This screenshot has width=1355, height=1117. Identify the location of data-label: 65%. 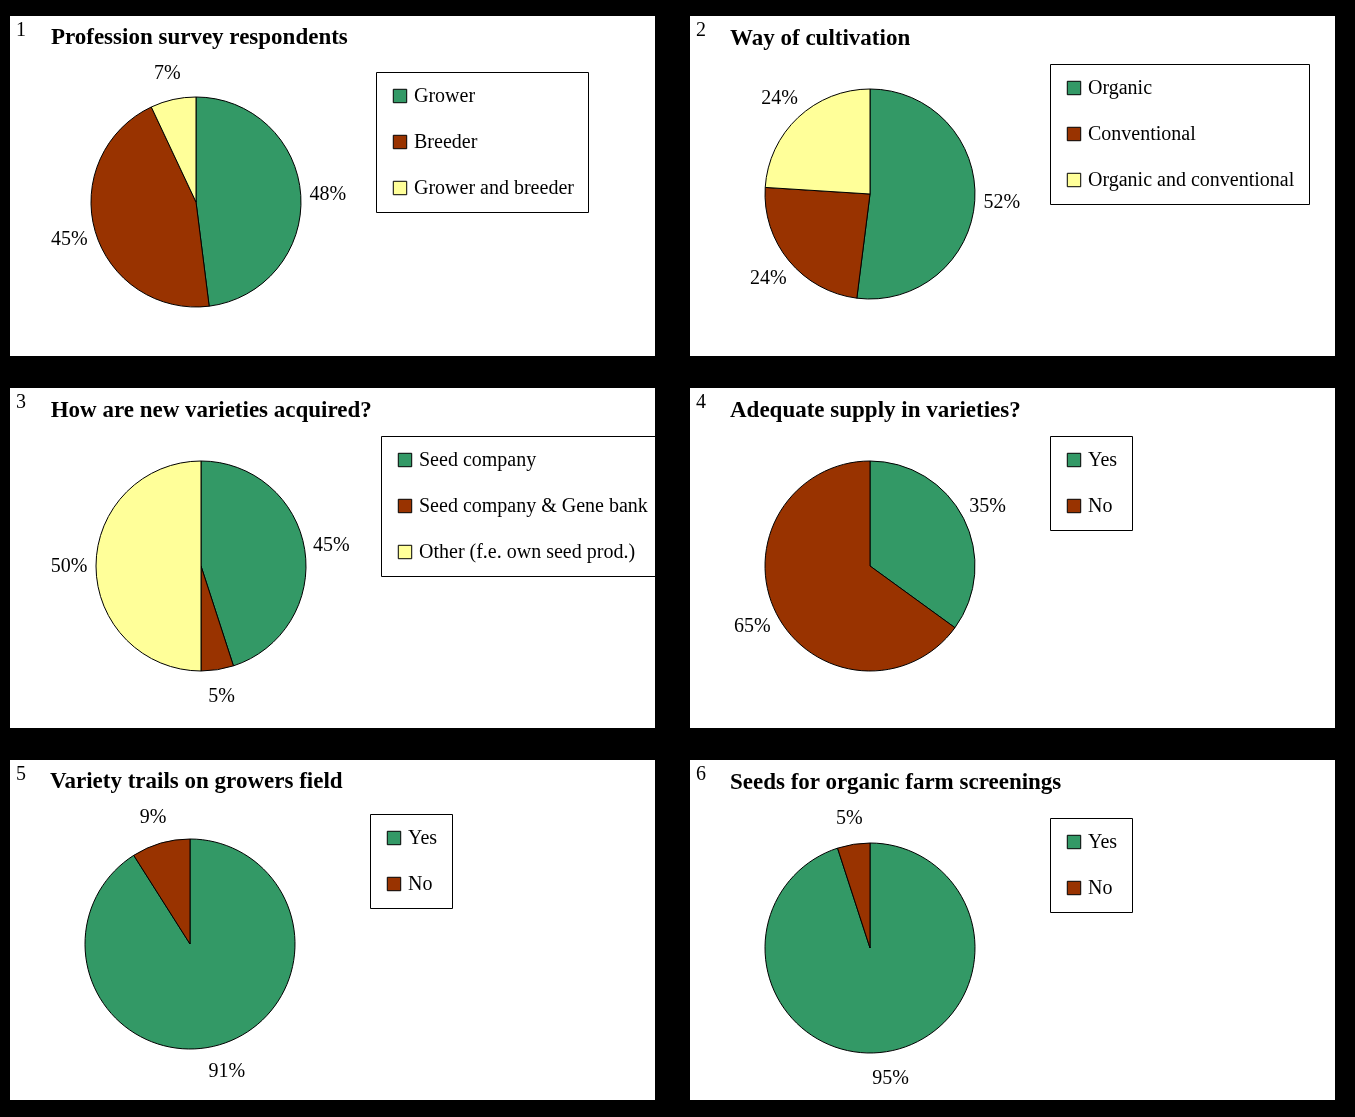
(752, 624).